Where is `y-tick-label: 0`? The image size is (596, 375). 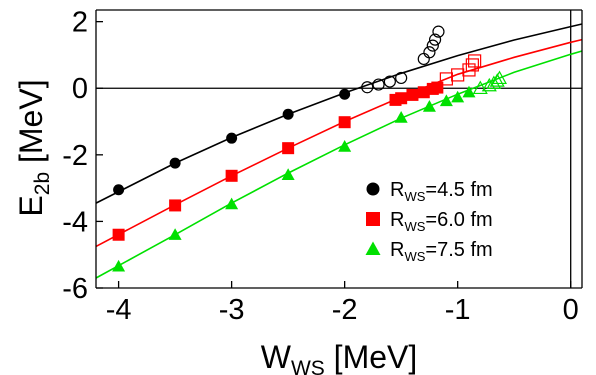
y-tick-label: 0 is located at coordinates (80, 89).